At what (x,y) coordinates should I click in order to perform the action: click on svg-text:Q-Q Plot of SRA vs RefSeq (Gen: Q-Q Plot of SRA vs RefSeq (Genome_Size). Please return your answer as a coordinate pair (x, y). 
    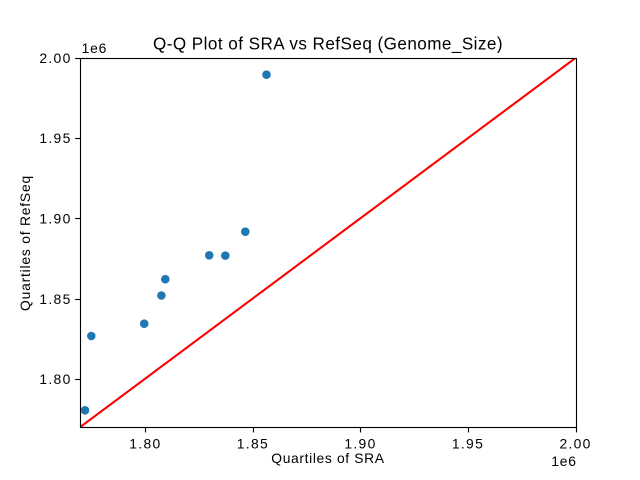
    Looking at the image, I should click on (328, 43).